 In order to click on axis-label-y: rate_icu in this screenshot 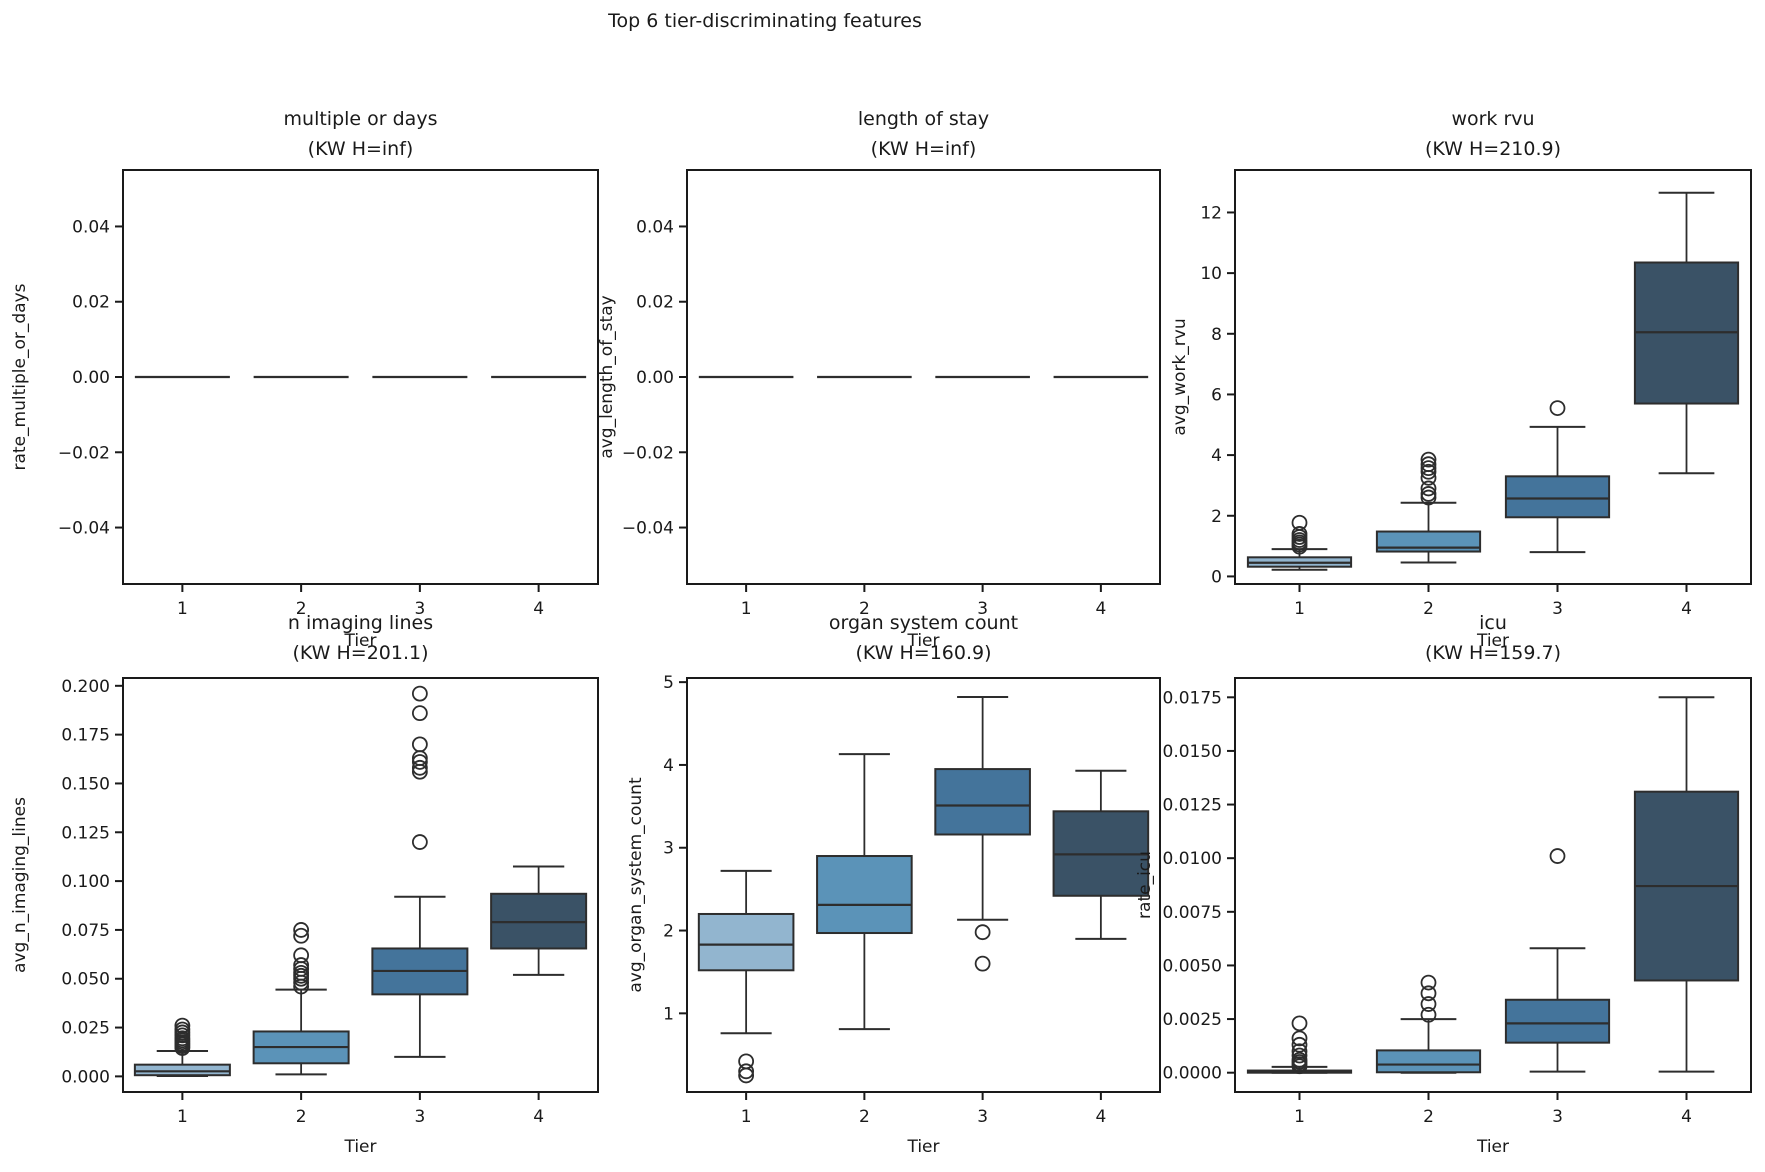, I will do `click(1145, 885)`.